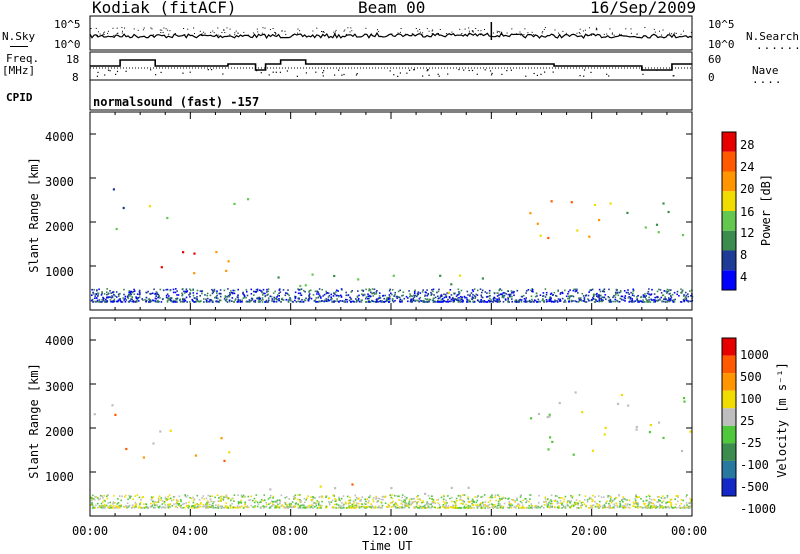 The image size is (800, 554). Describe the element at coordinates (715, 59) in the screenshot. I see `nave-tick-high: 60` at that location.